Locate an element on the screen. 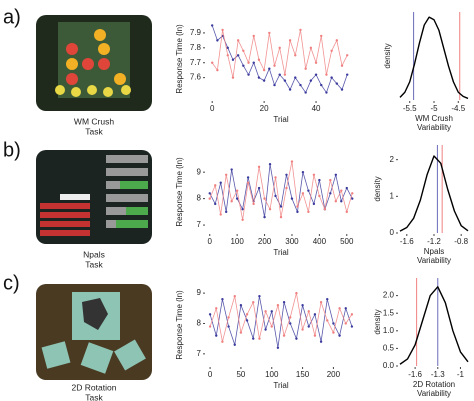 This screenshot has height=401, width=474. x-tick-label: 100 is located at coordinates (237, 241).